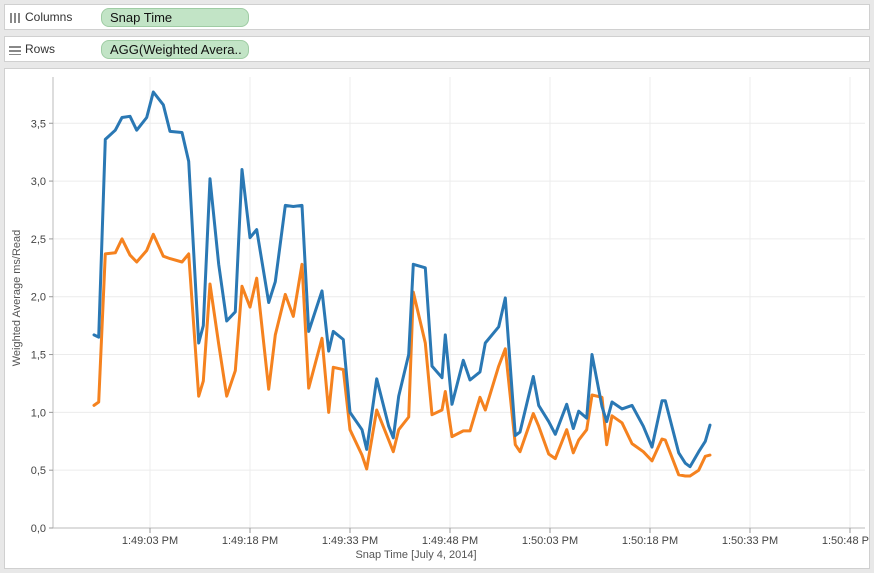 Image resolution: width=874 pixels, height=573 pixels. What do you see at coordinates (42, 326) in the screenshot?
I see `y-axis-ticks: 0,0 0,5 1,0 1,5 2,0 2,5 3,0 3,5` at bounding box center [42, 326].